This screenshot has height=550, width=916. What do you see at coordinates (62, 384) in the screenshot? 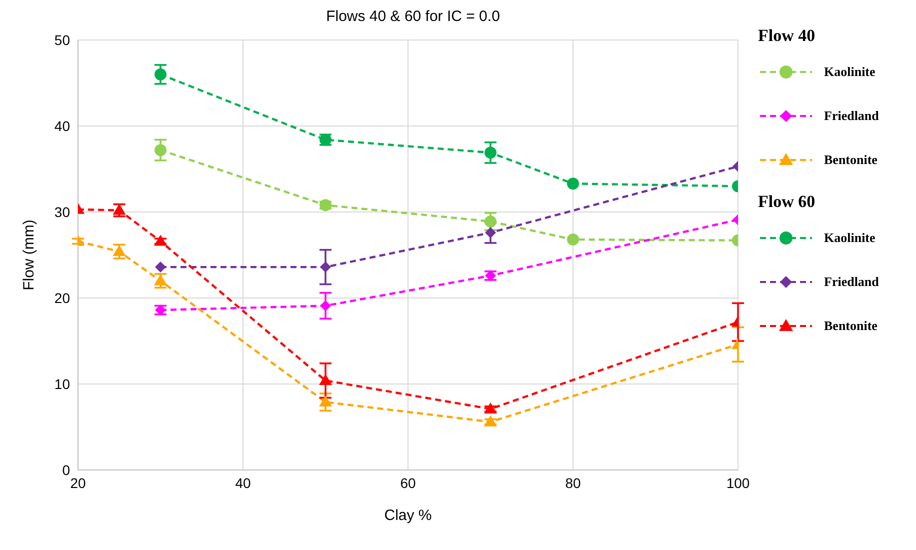
I see `y-tick-label: 10` at bounding box center [62, 384].